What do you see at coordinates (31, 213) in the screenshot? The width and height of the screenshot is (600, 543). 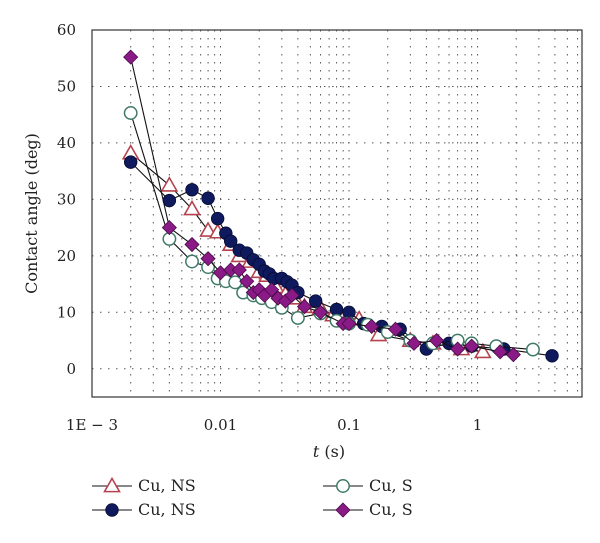 I see `y-axis-title: Contact angle (deg)` at bounding box center [31, 213].